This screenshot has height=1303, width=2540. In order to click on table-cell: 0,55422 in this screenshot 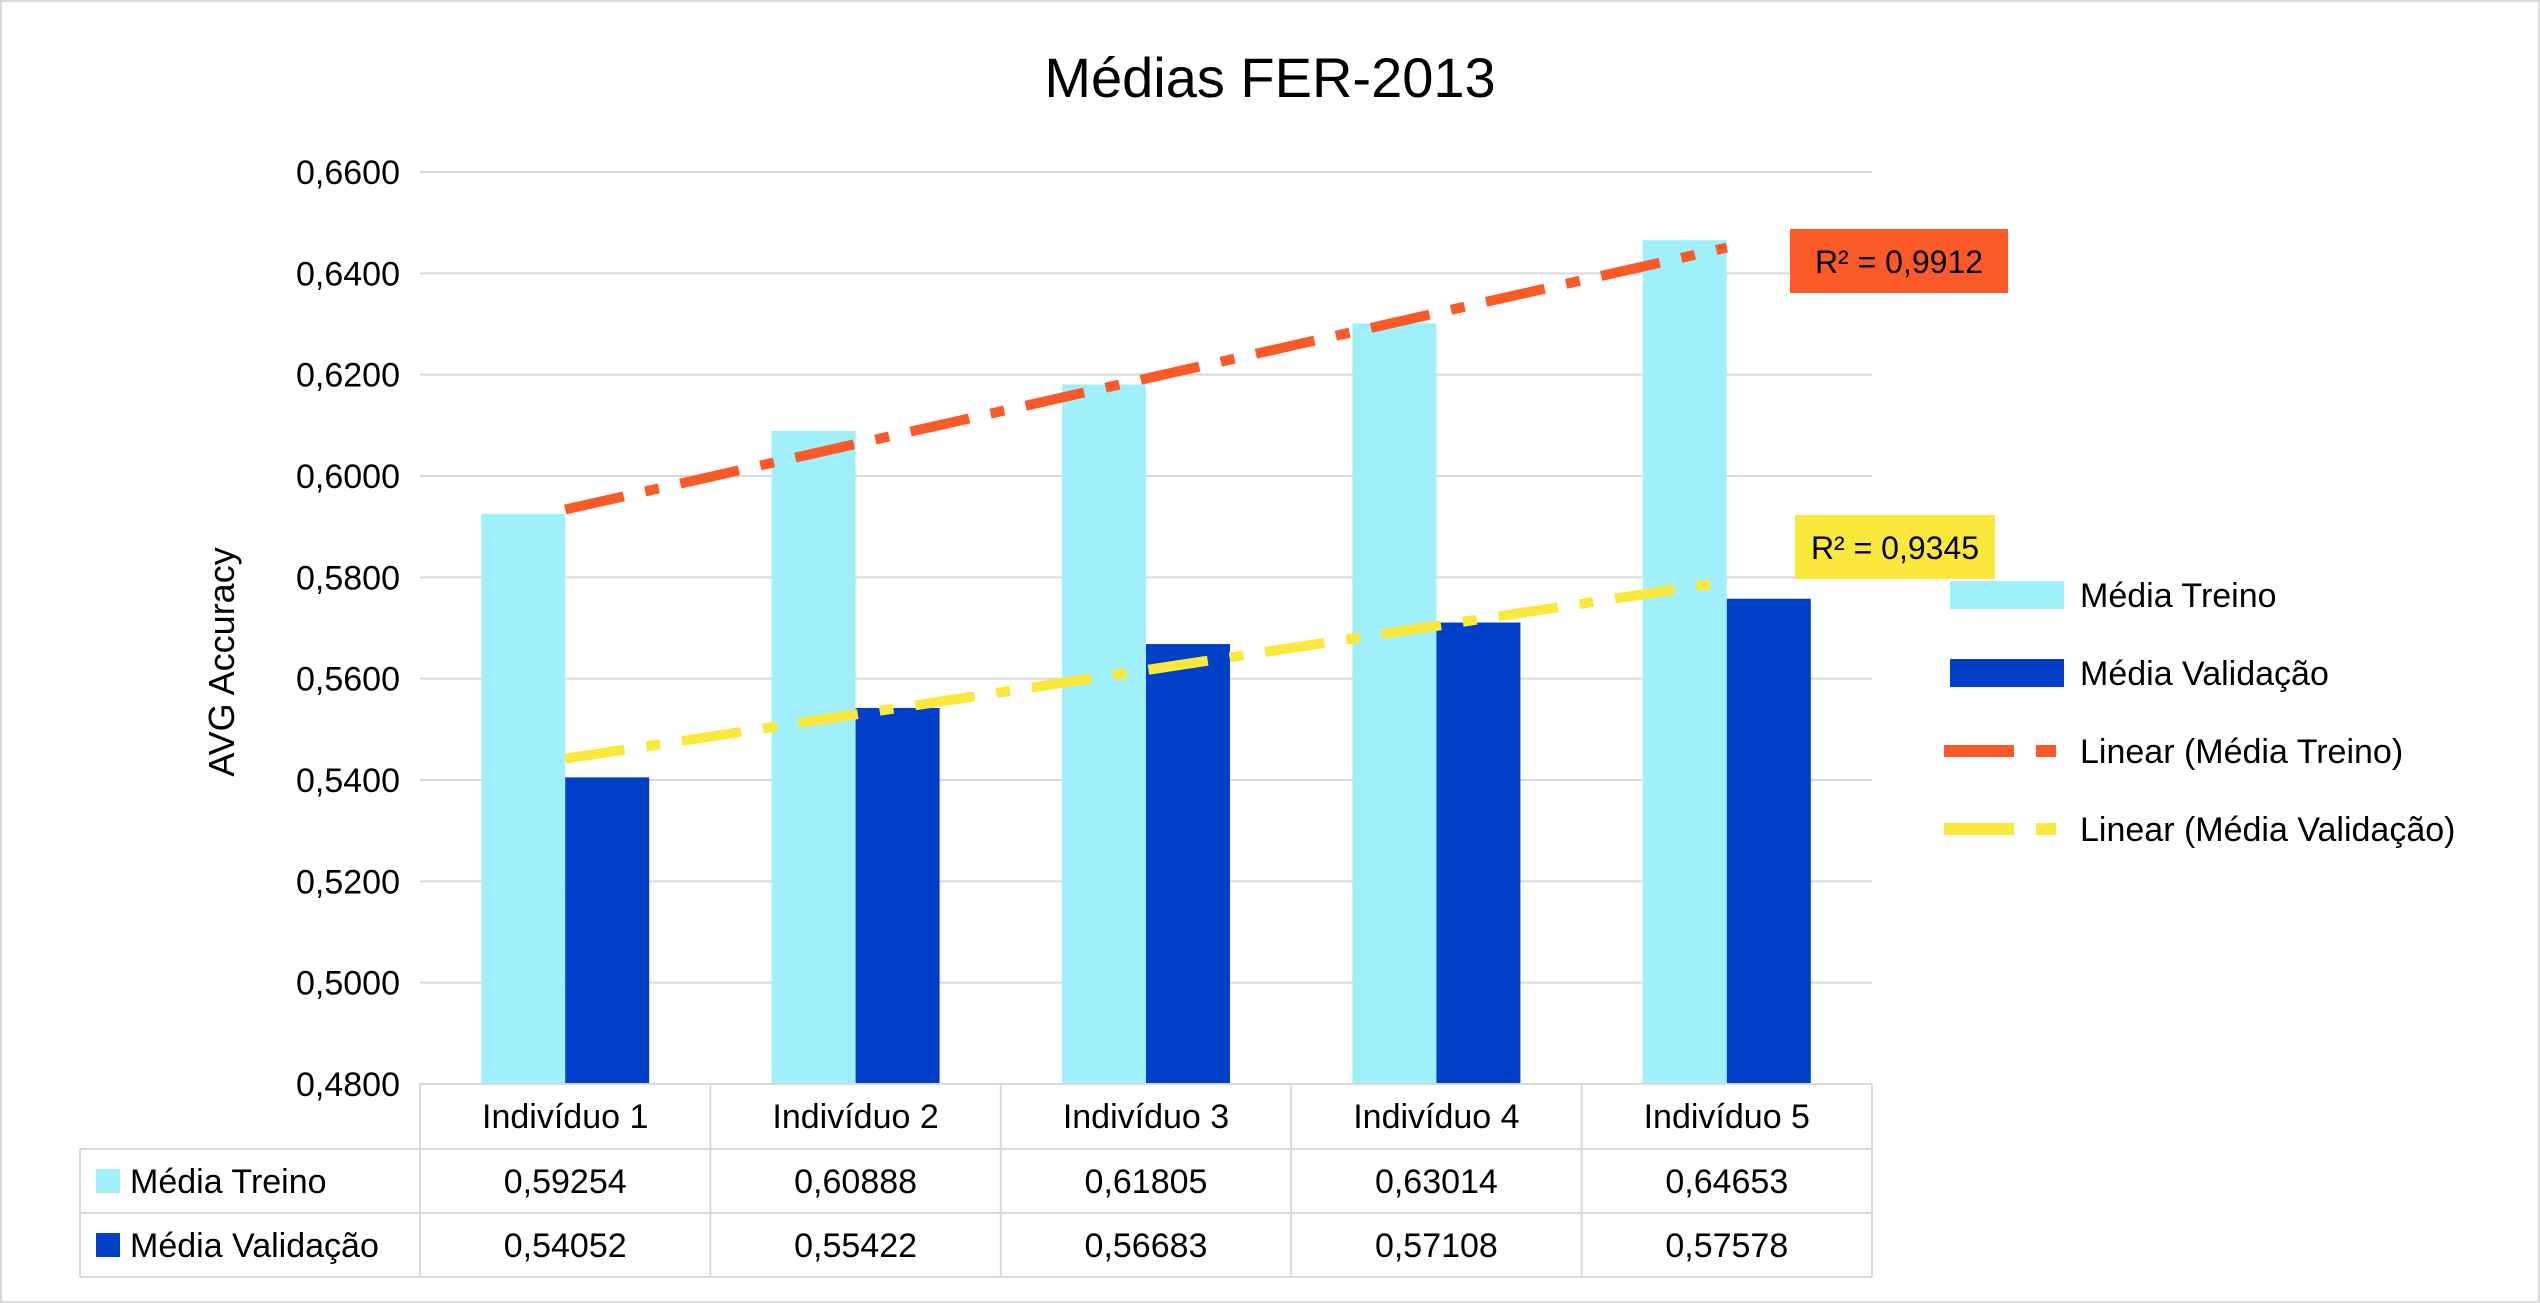, I will do `click(855, 1246)`.